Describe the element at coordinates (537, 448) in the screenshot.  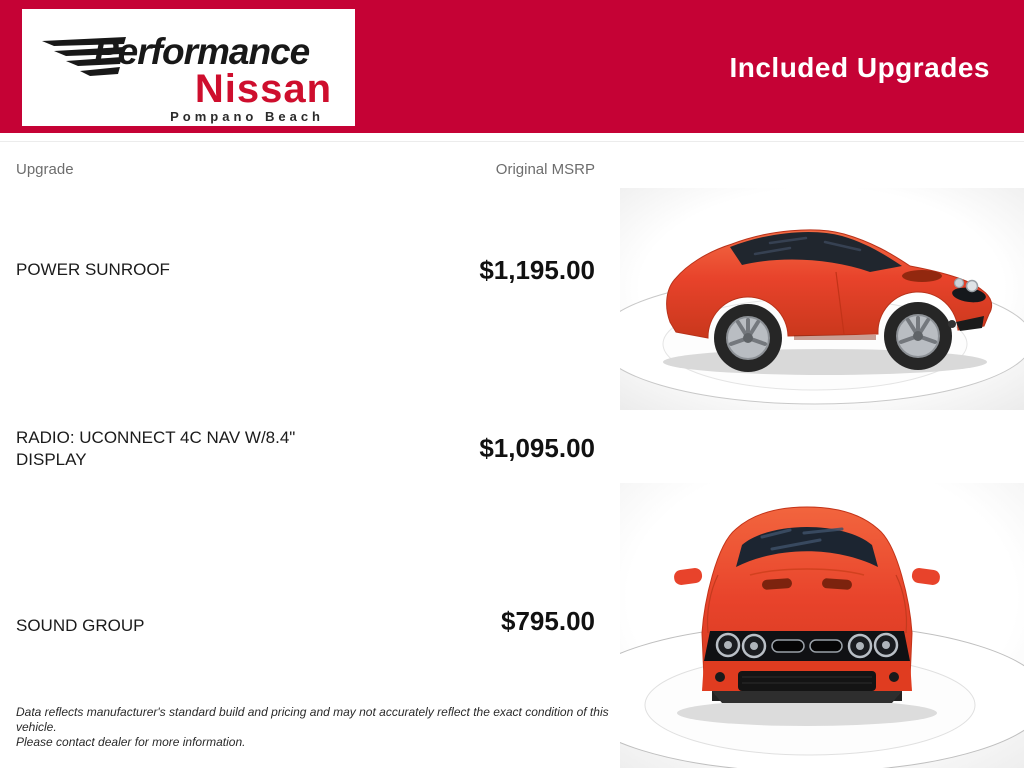
I see `upgrade-row-price: $1,095.00` at that location.